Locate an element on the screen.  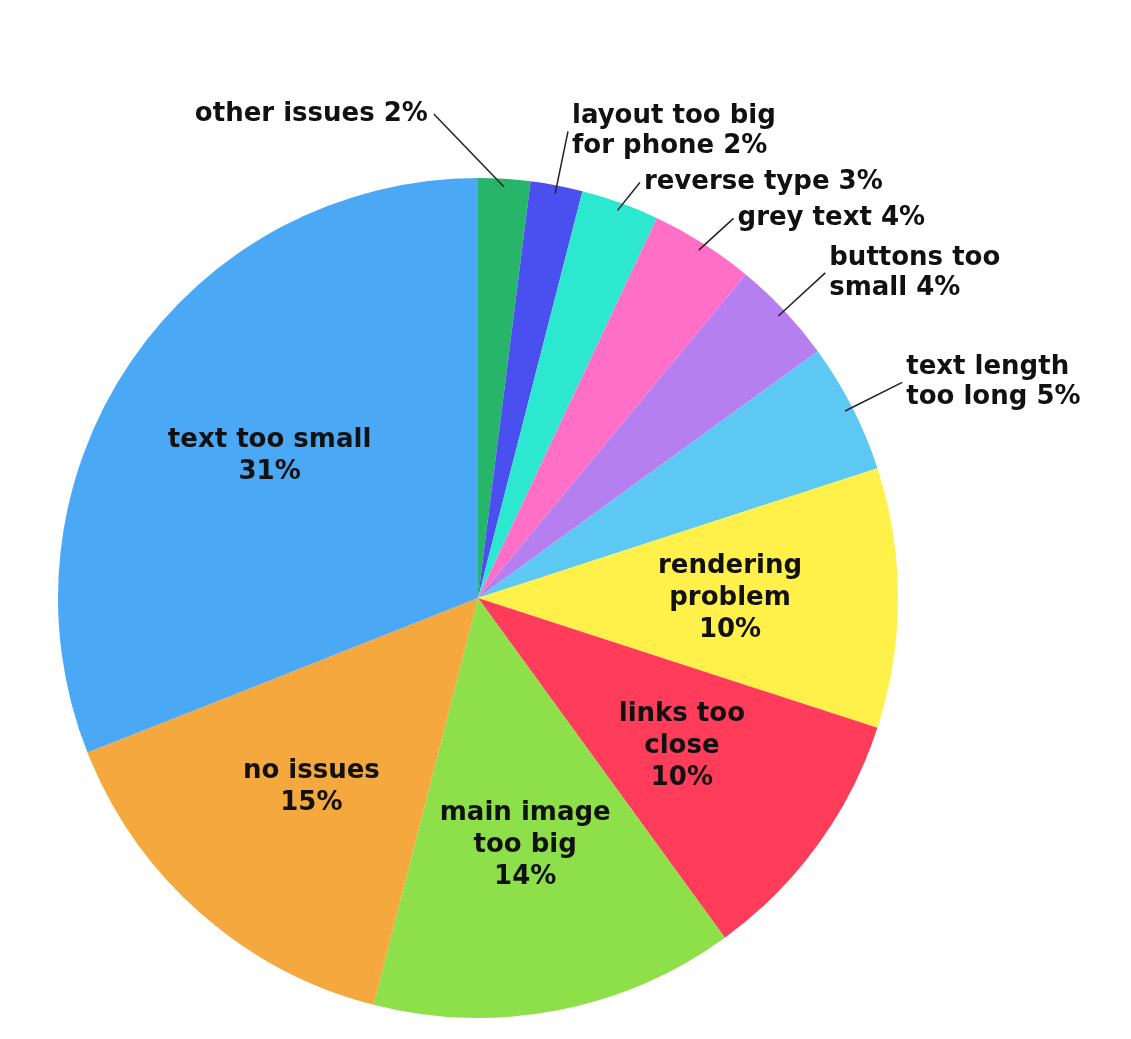
slice-label: no issues is located at coordinates (311, 768).